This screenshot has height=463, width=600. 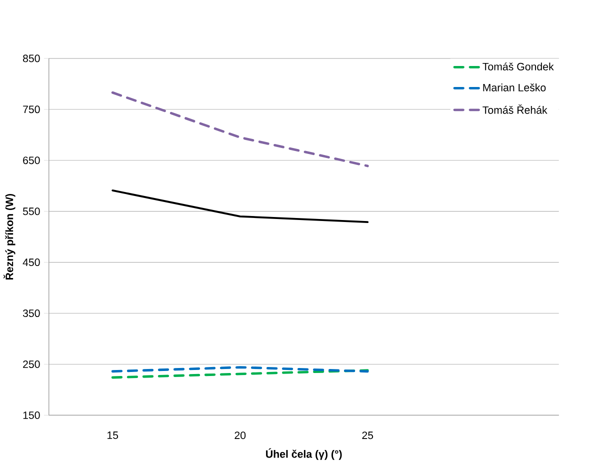 What do you see at coordinates (515, 109) in the screenshot?
I see `legend-label: Tomáš Řehák` at bounding box center [515, 109].